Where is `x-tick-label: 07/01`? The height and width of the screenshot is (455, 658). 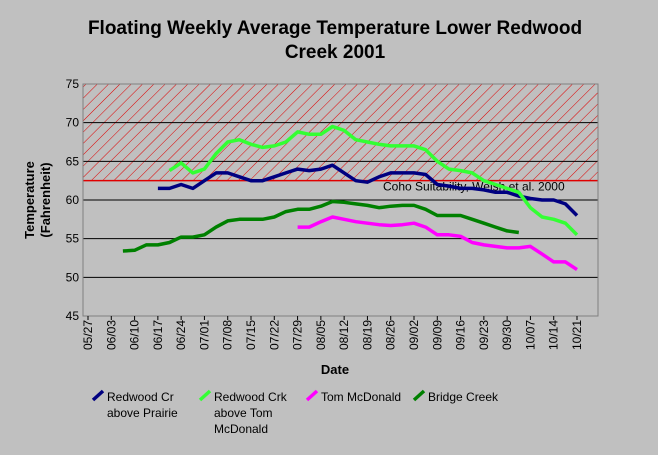
x-tick-label: 07/01 is located at coordinates (204, 335).